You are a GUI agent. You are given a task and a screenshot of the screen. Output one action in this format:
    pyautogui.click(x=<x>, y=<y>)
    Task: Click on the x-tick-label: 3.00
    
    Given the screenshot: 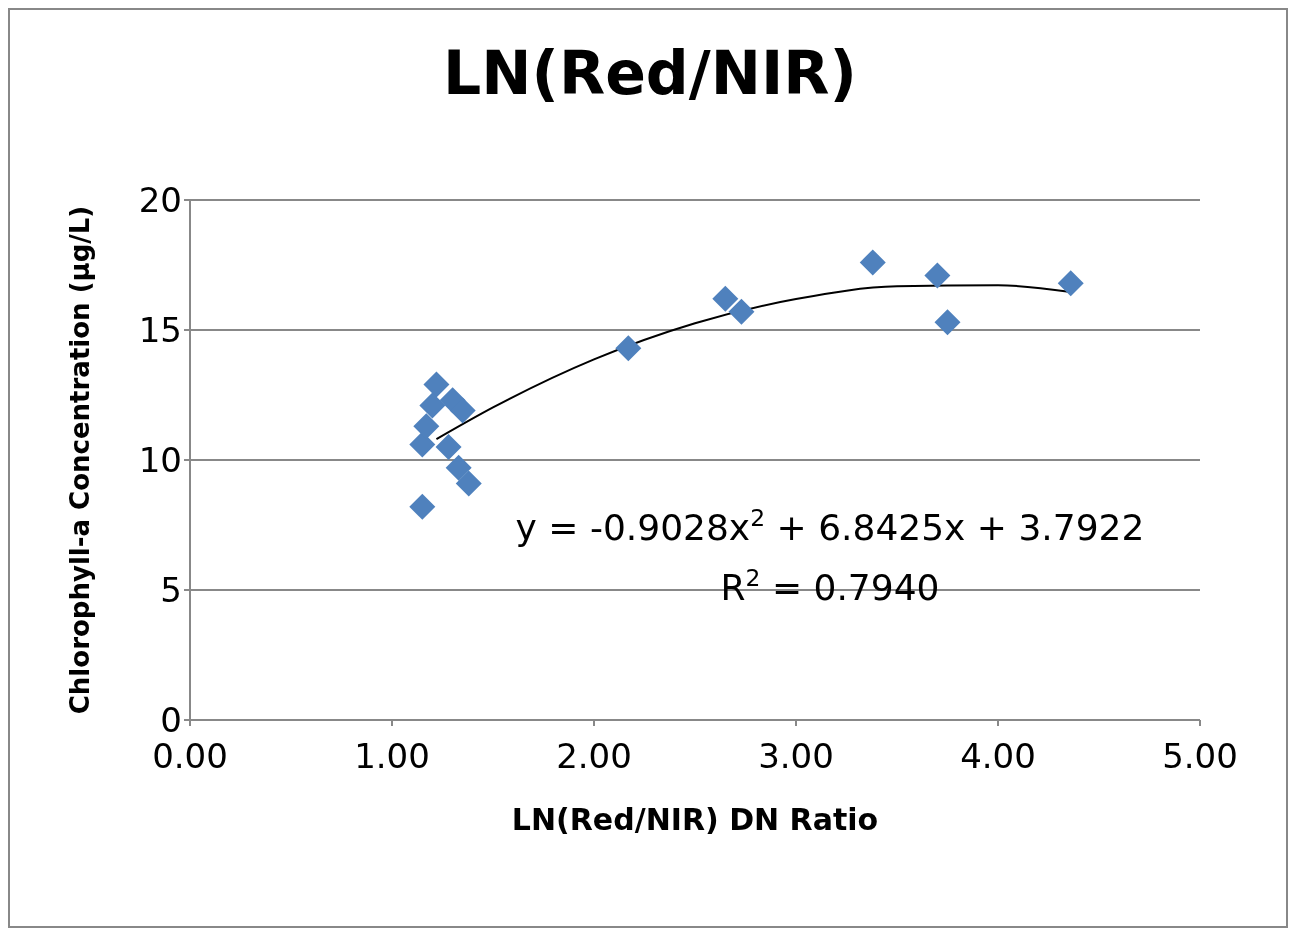 What is the action you would take?
    pyautogui.click(x=796, y=756)
    